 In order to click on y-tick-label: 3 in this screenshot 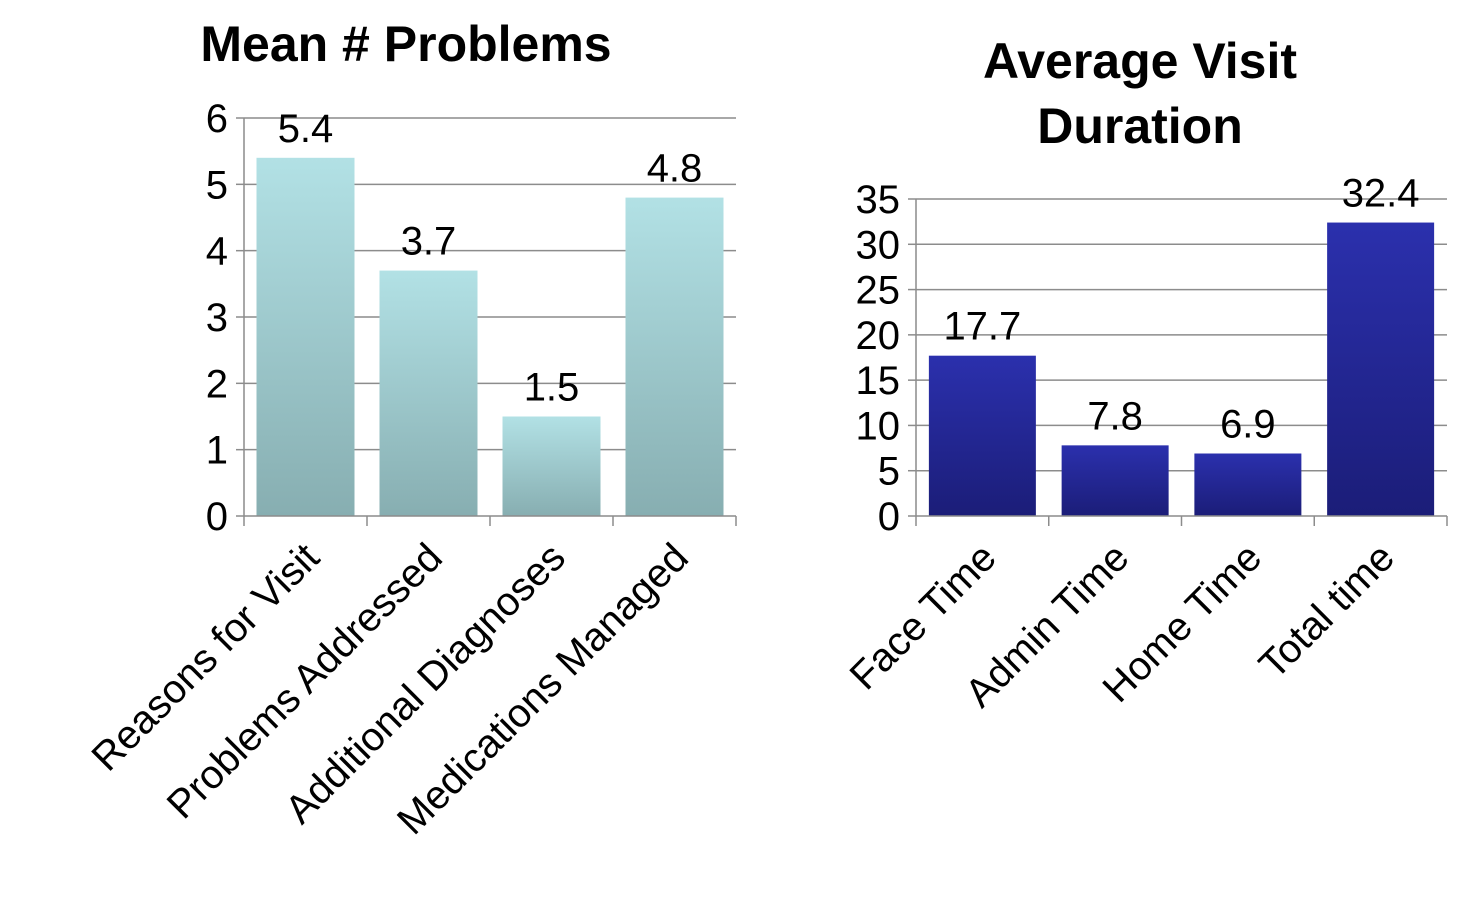, I will do `click(217, 318)`.